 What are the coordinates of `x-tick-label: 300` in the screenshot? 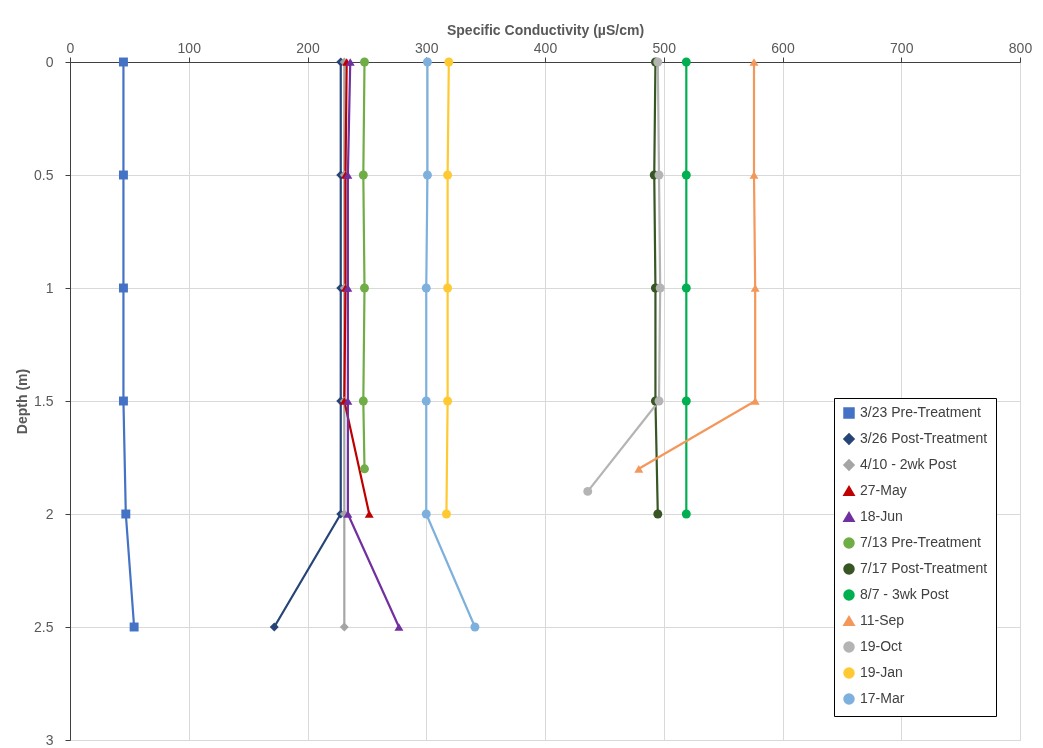 It's located at (427, 47).